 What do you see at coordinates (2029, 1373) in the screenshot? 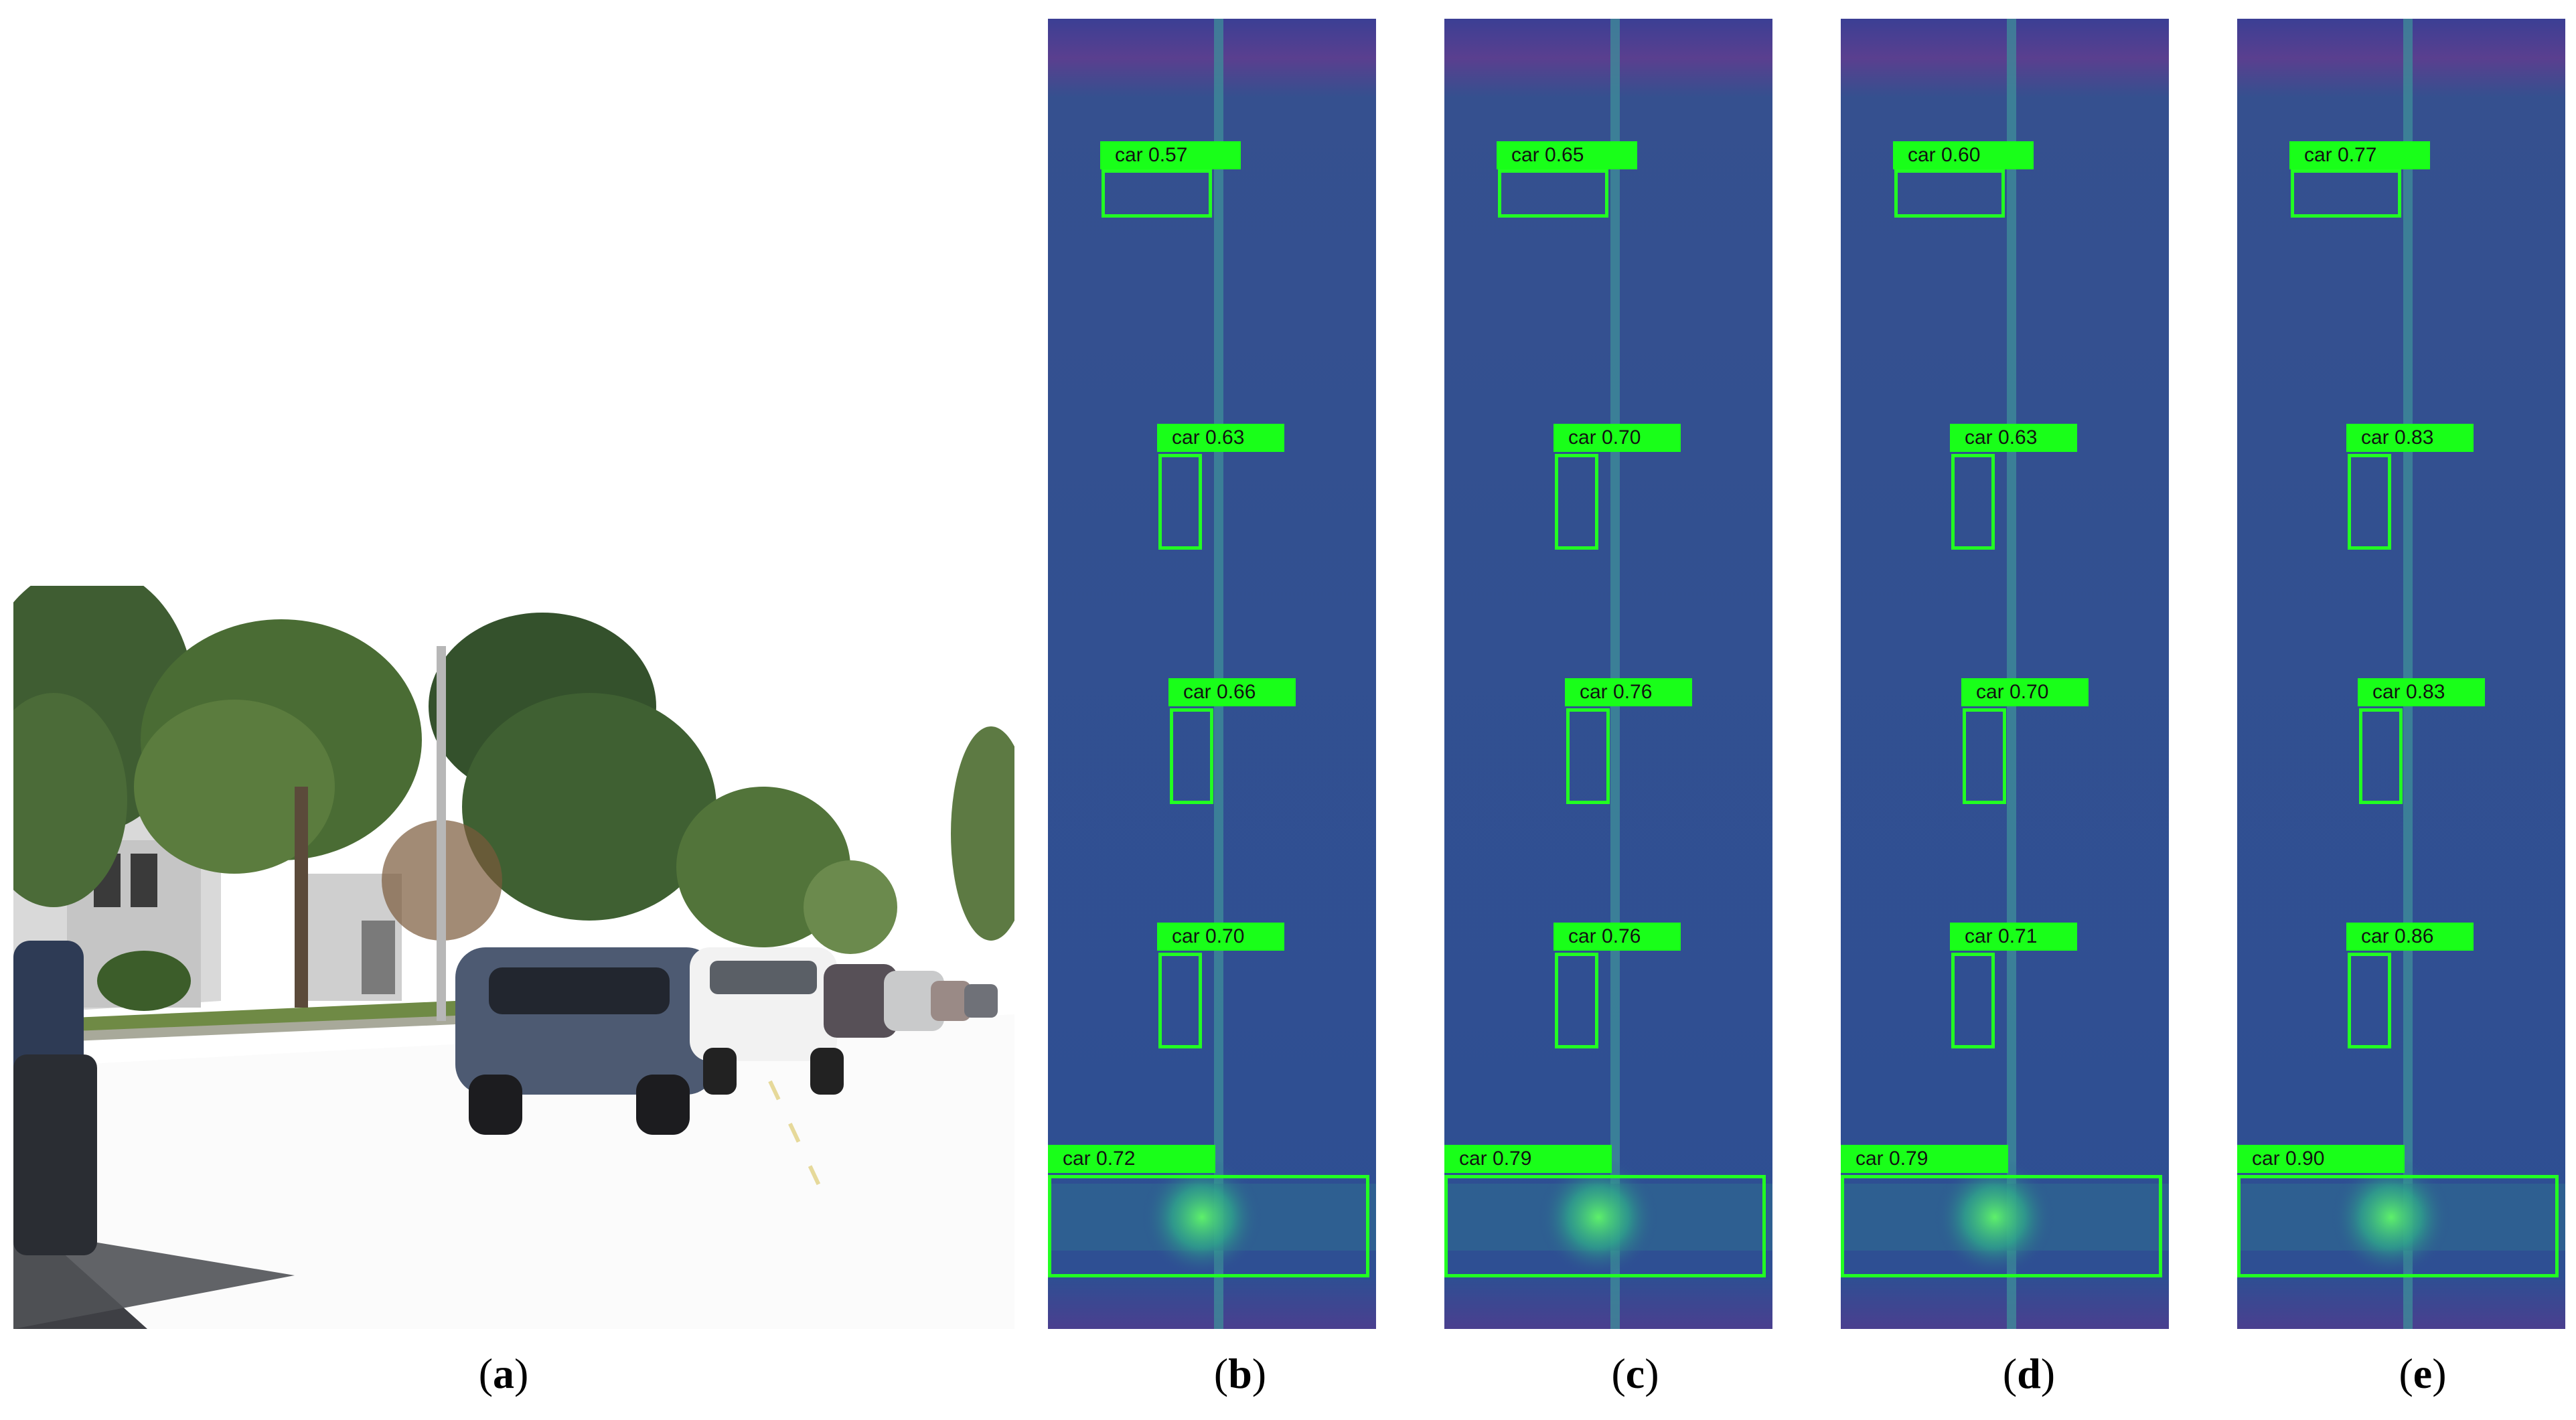
I see `caption-d: (d)` at bounding box center [2029, 1373].